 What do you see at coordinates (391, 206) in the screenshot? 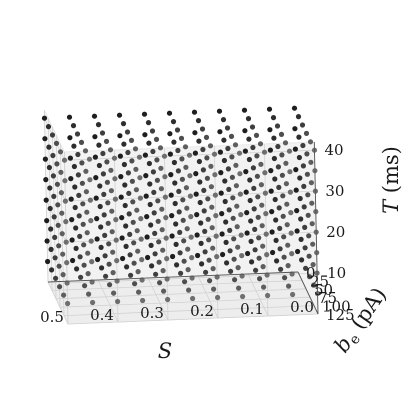
I see `z-axis-label-main: T` at bounding box center [391, 206].